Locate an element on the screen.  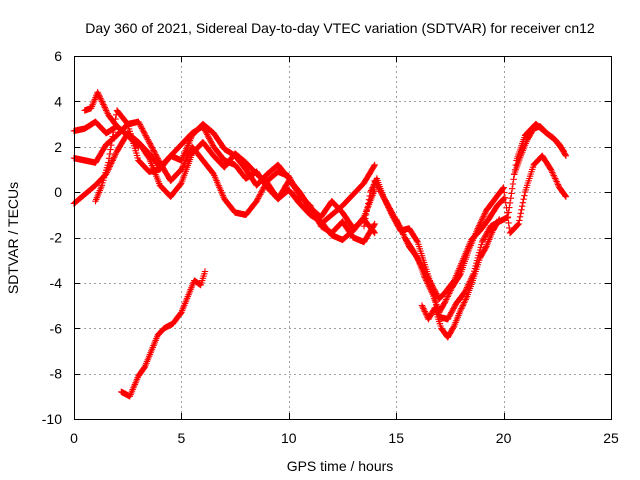
x-tick-label: 20 is located at coordinates (504, 438).